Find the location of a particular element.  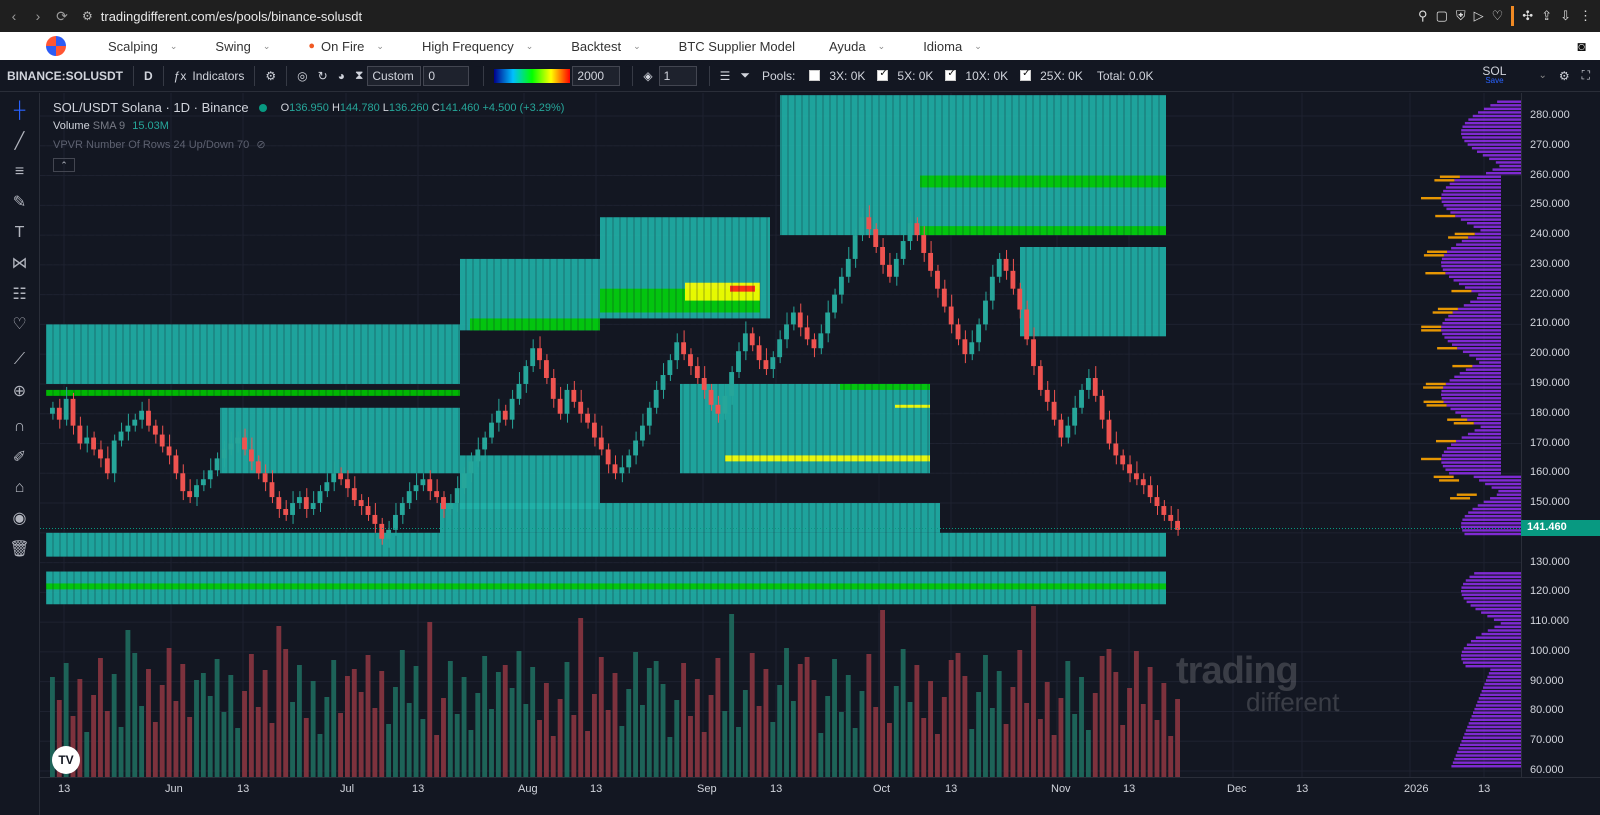

reload-icon: ⟳ is located at coordinates (62, 15).